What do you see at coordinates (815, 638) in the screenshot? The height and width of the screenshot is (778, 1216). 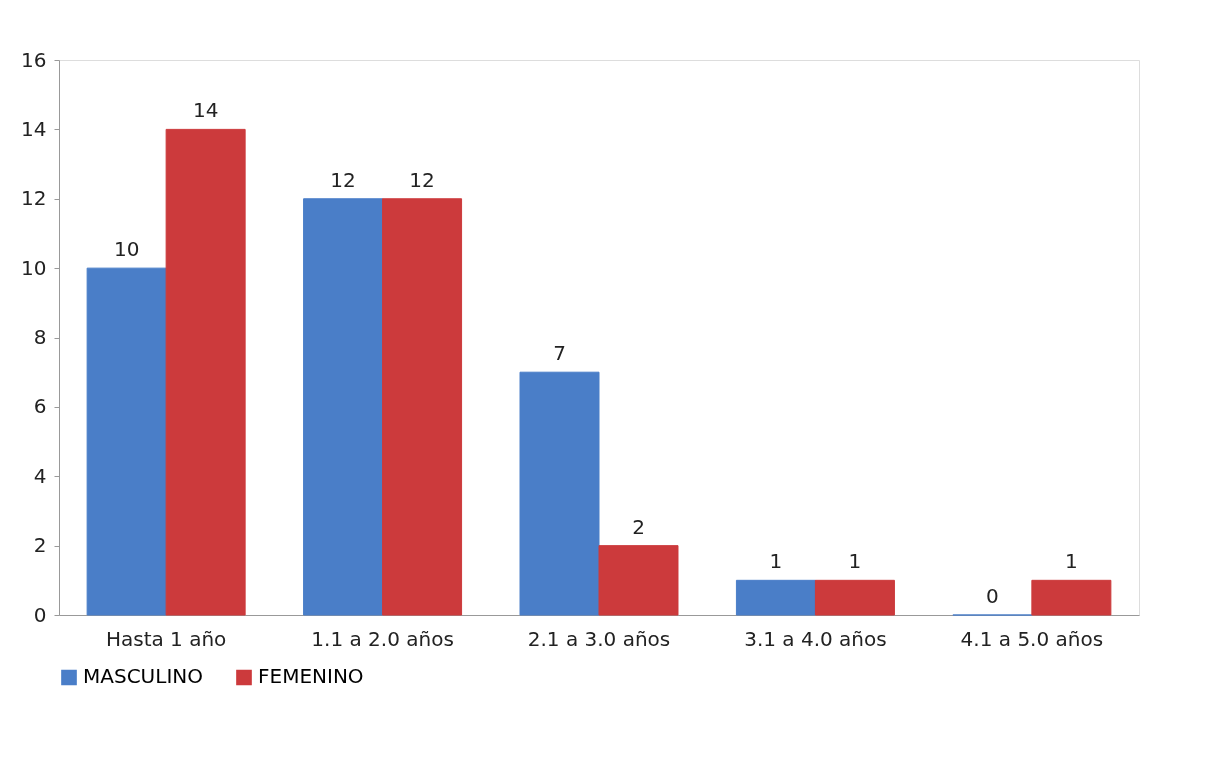 I see `x-tick-label: 3.1 a 4.0 años` at bounding box center [815, 638].